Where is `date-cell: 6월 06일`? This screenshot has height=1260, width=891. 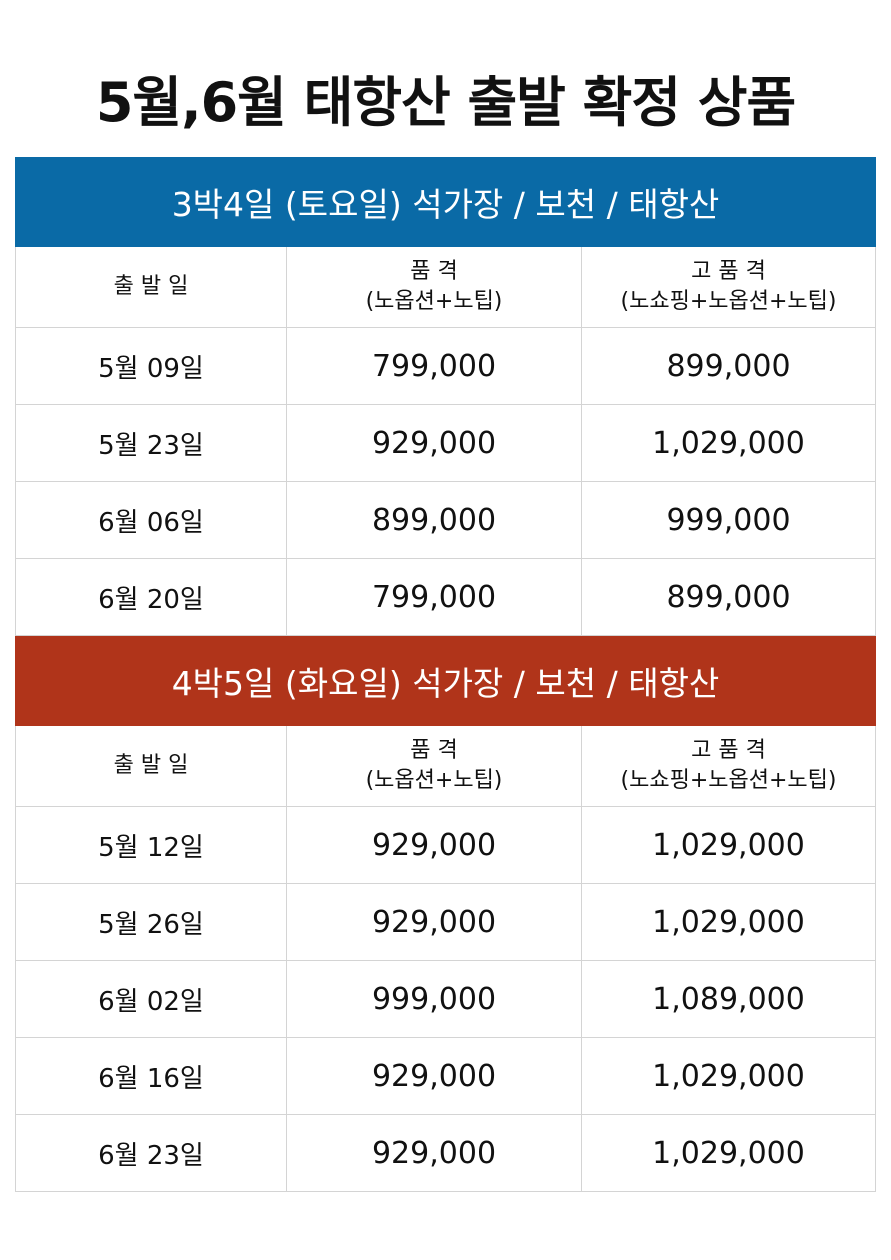
date-cell: 6월 06일 is located at coordinates (150, 520).